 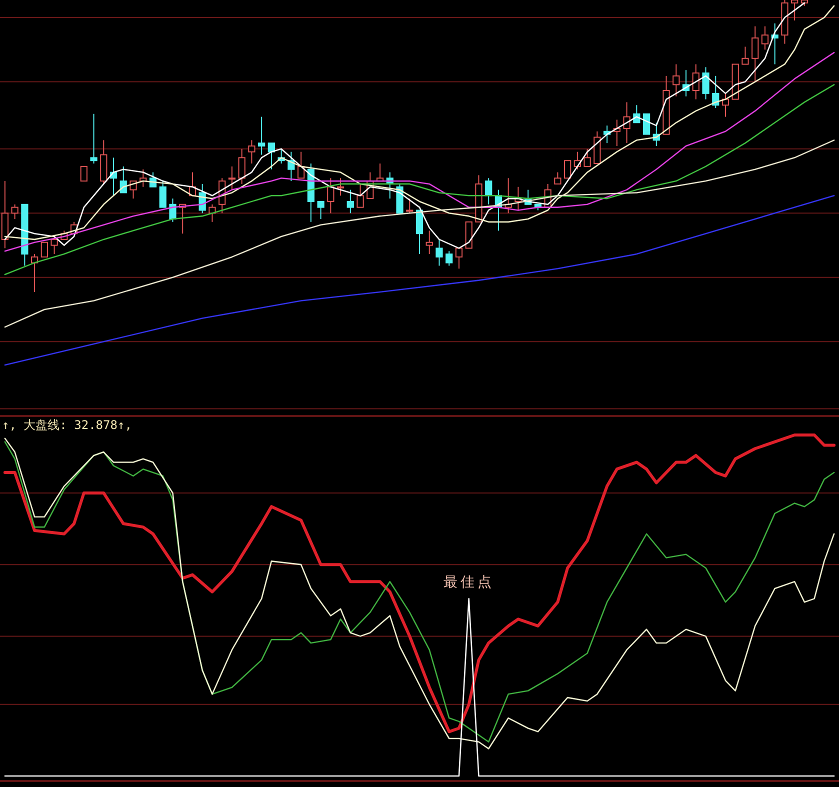 What do you see at coordinates (468, 582) in the screenshot?
I see `annotation: 最佳点` at bounding box center [468, 582].